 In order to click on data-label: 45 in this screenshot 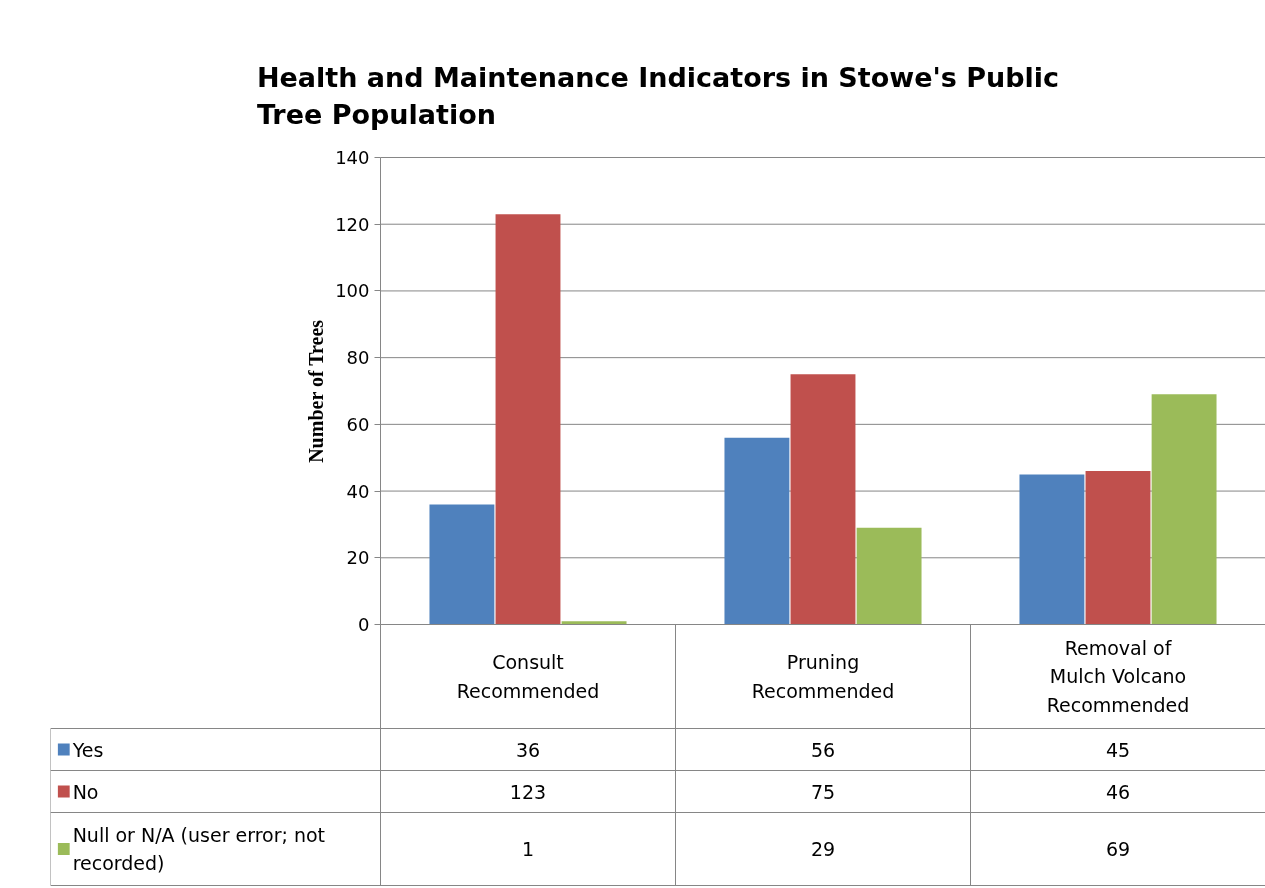, I will do `click(1118, 749)`.